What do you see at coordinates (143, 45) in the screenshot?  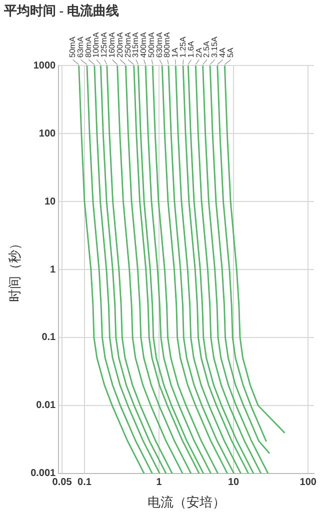 I see `text: 400mA` at bounding box center [143, 45].